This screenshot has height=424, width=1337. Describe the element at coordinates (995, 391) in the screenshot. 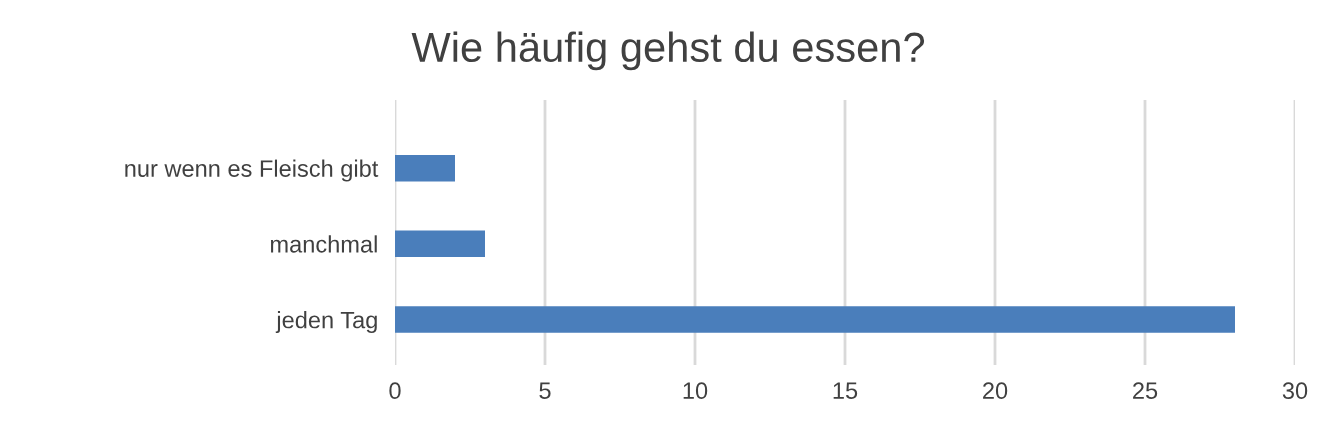

I see `x-tick-label: 20` at that location.